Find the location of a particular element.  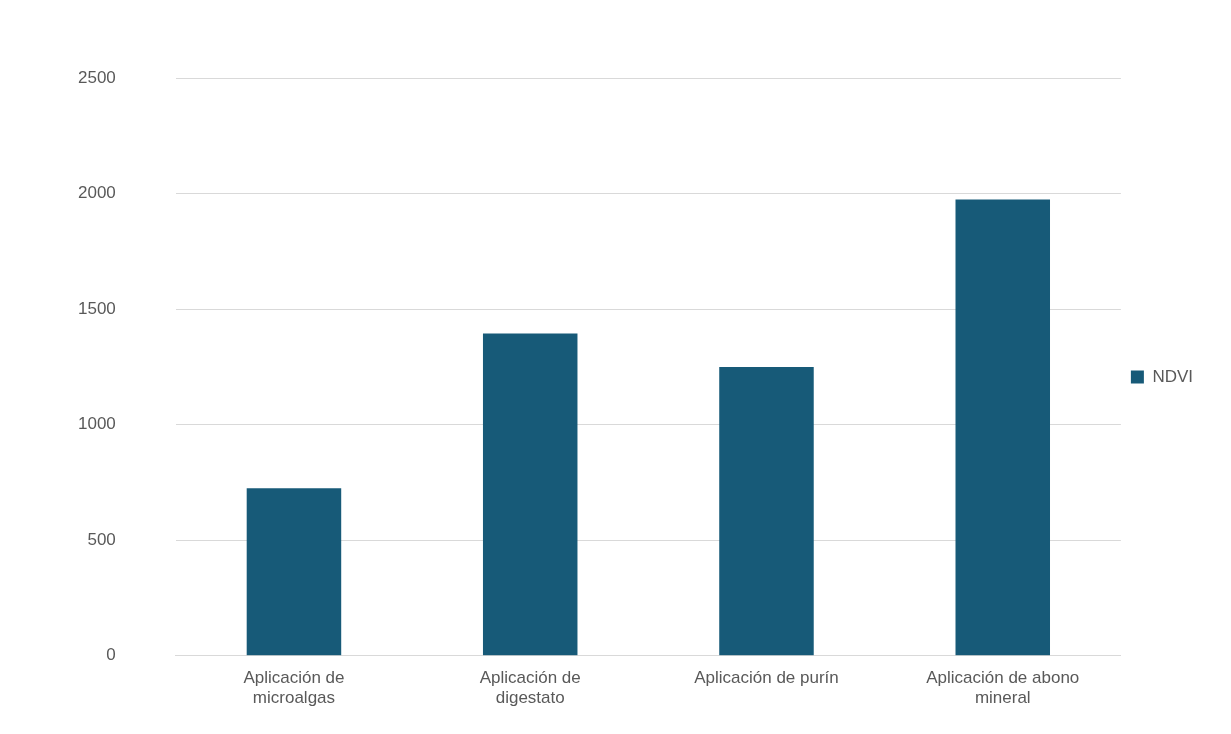

x-tick-label: Aplicación de abono mineral is located at coordinates (1003, 687).